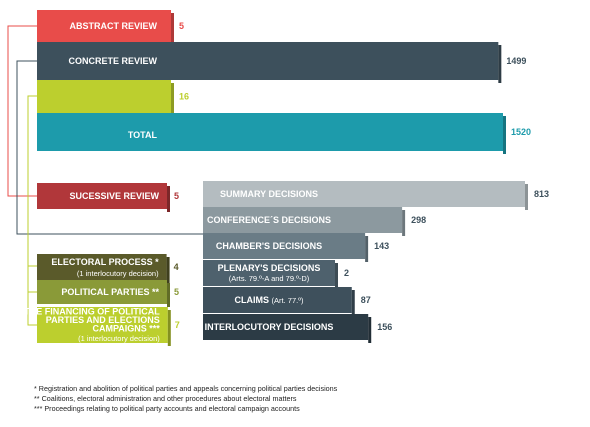 This screenshot has height=427, width=590. What do you see at coordinates (516, 61) in the screenshot?
I see `concrete-review-value: 1499` at bounding box center [516, 61].